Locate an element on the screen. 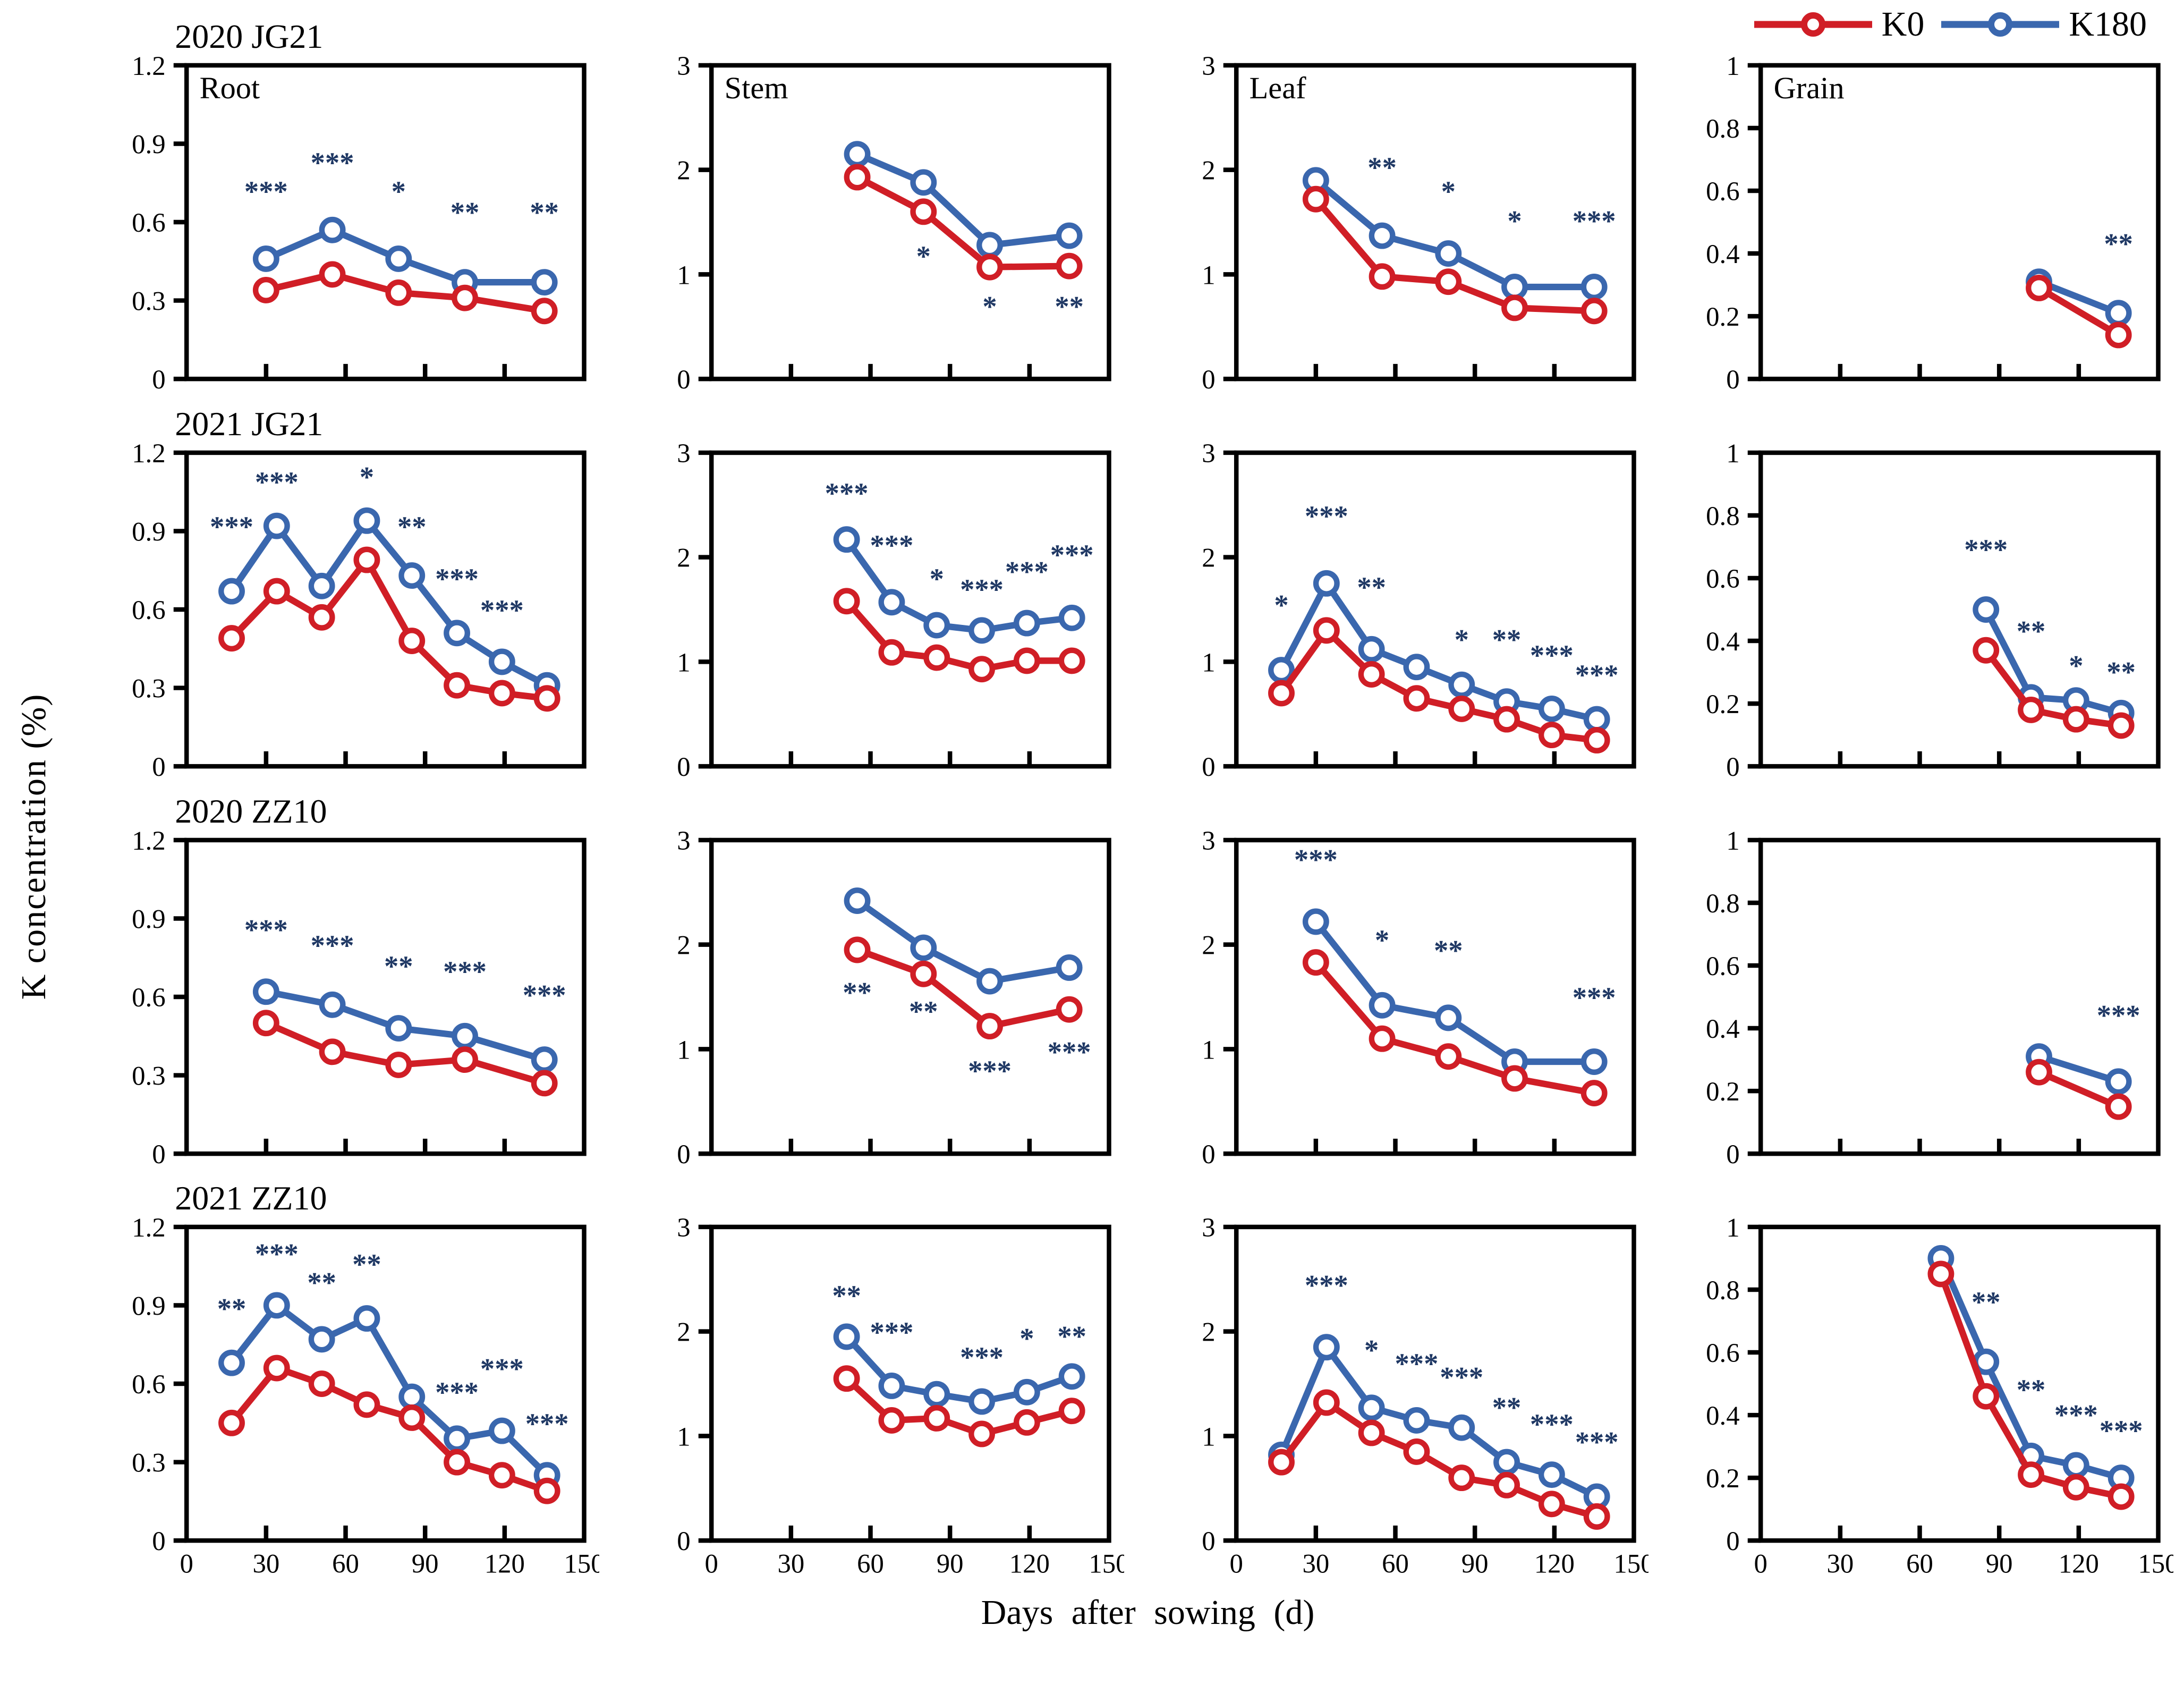 The width and height of the screenshot is (2184, 1693). subplot-2020-jg21-grain: 0 0.2 0.4 0.6 0.8 1 Grain ** is located at coordinates (1929, 197).